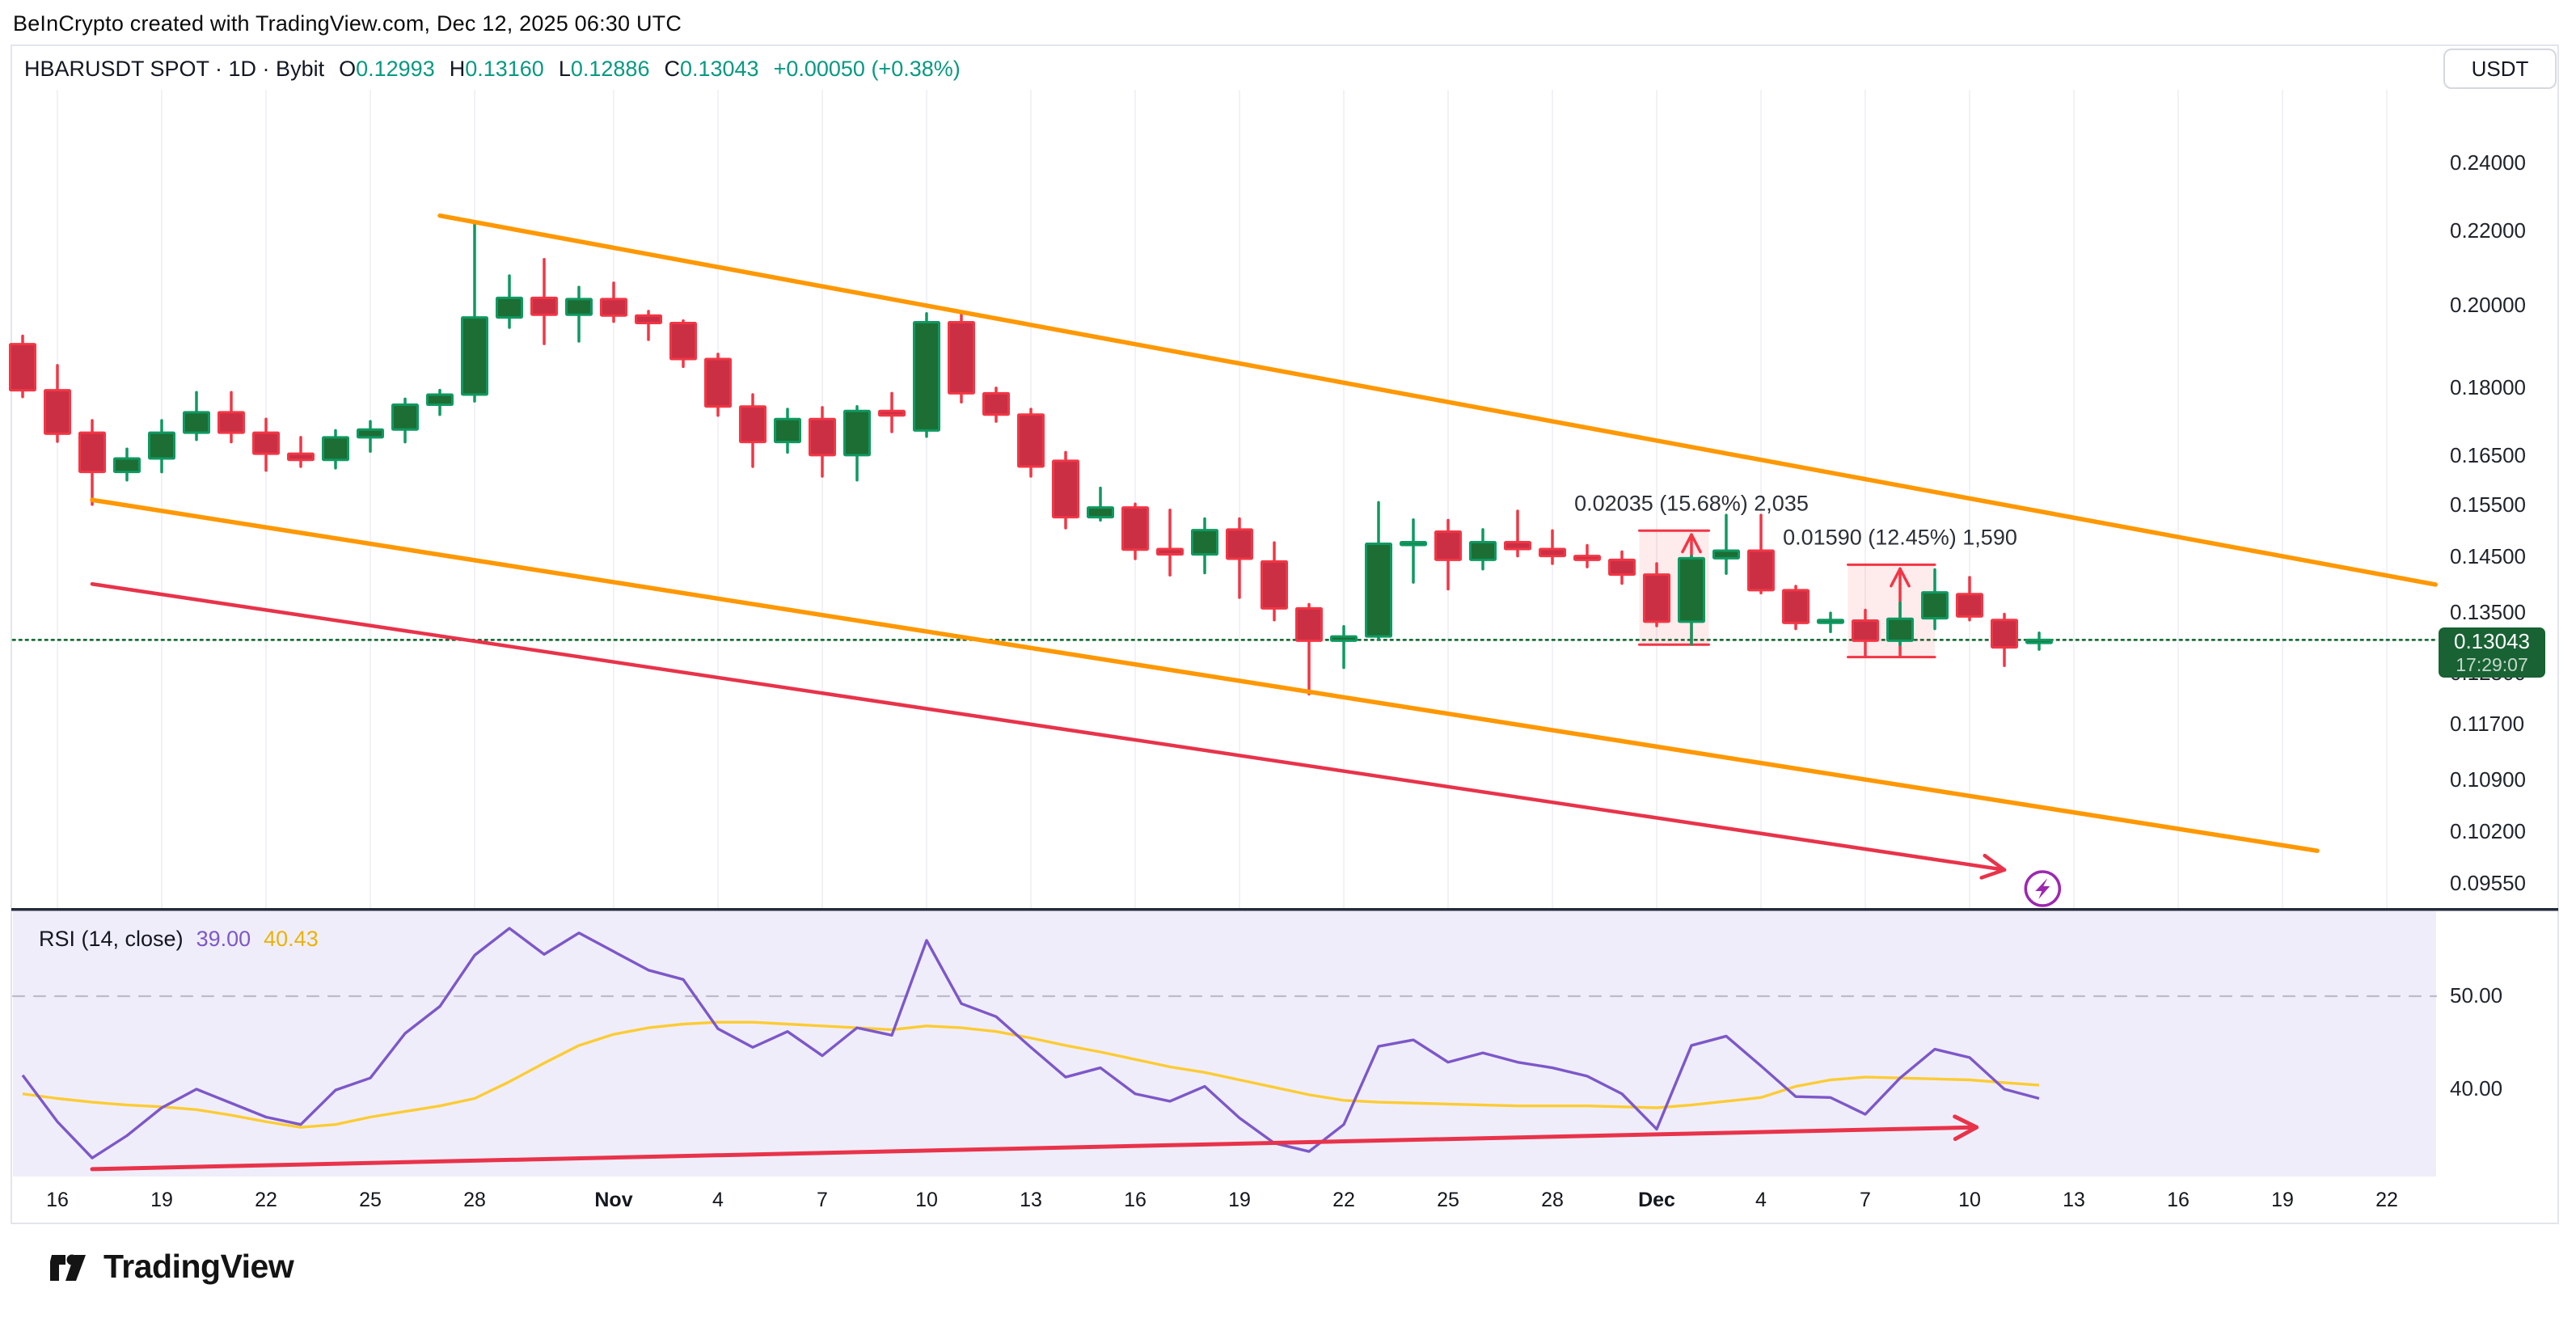 The image size is (2576, 1318). I want to click on tradingview-logo: TradingView, so click(172, 1266).